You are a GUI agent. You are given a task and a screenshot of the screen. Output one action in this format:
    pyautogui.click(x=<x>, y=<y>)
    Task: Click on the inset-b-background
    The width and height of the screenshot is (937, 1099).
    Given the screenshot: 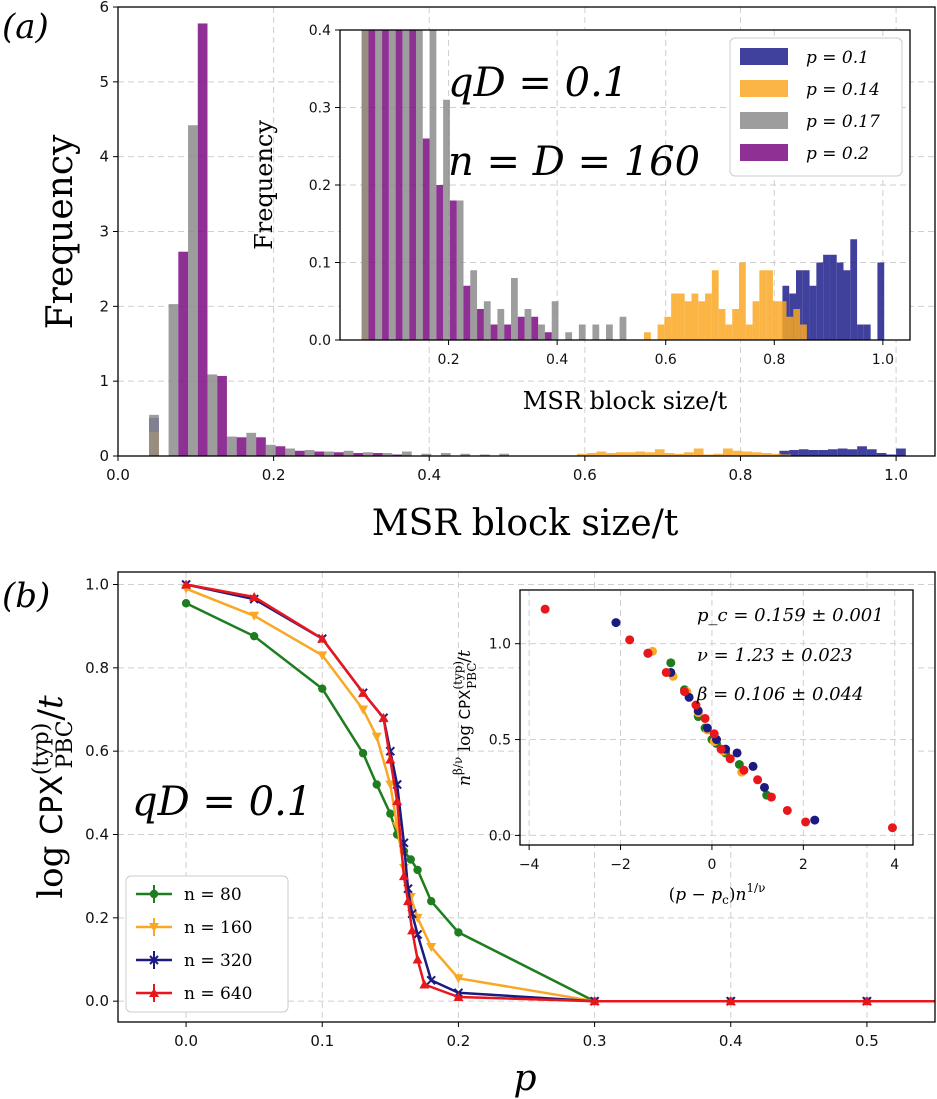 What is the action you would take?
    pyautogui.click(x=716, y=717)
    